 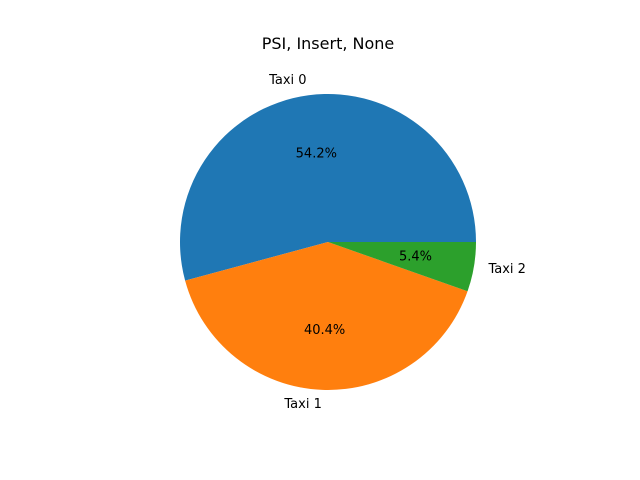 What do you see at coordinates (324, 330) in the screenshot?
I see `slice-percent-taxi-1: 40.4%` at bounding box center [324, 330].